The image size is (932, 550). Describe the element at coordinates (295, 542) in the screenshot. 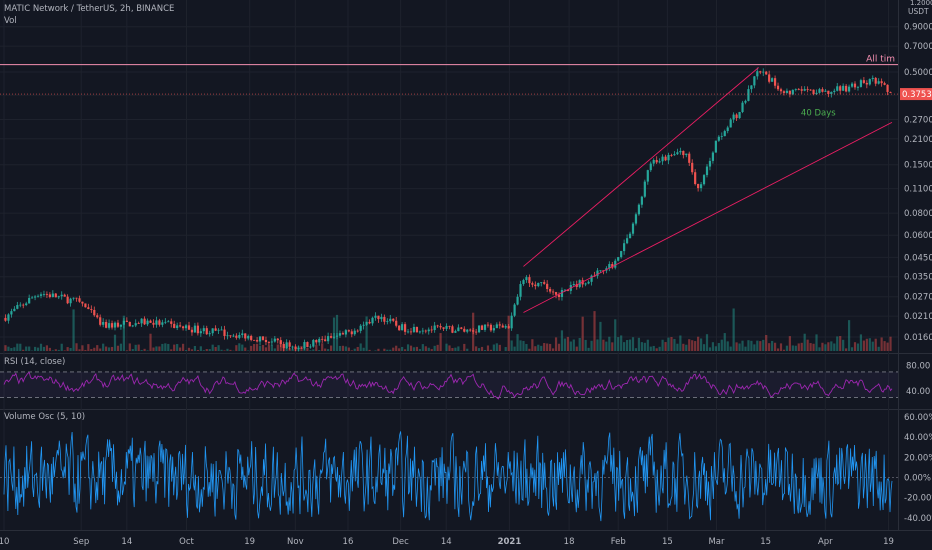

I see `time-tick-label: Nov` at that location.